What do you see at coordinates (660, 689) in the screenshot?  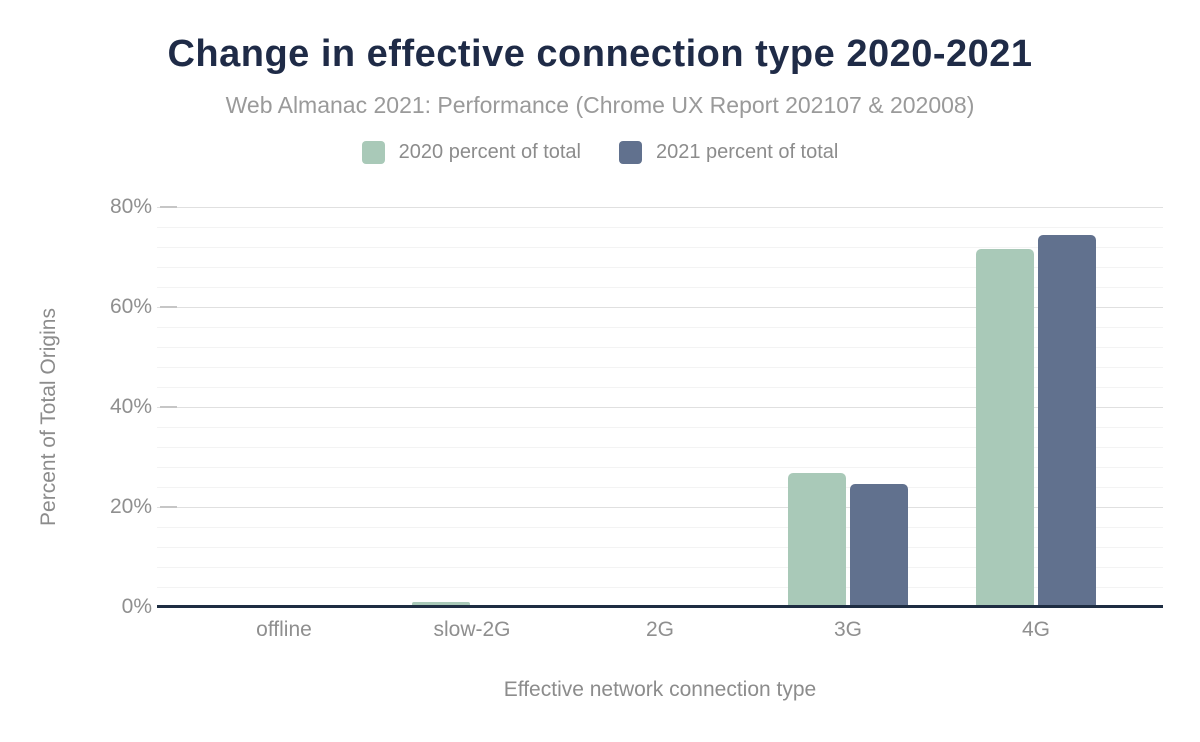 I see `x-axis-title: Effective network connection type` at bounding box center [660, 689].